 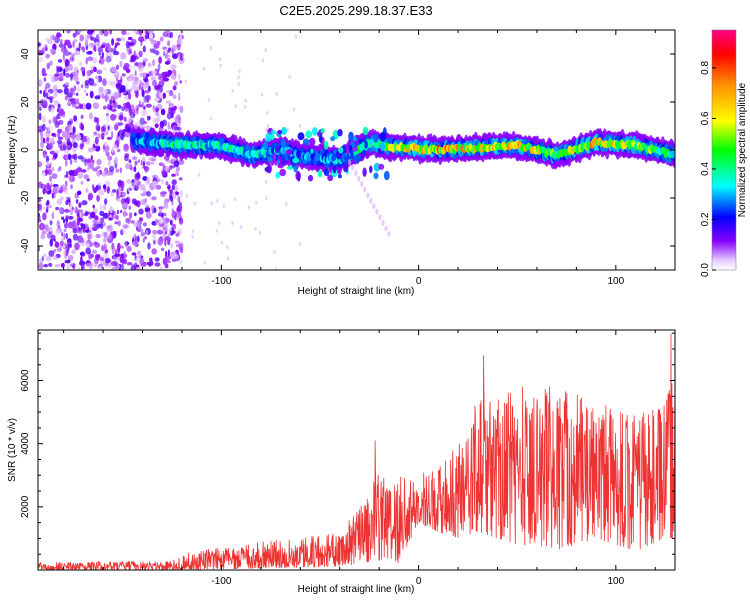 What do you see at coordinates (615, 581) in the screenshot?
I see `x-tick-label: 100` at bounding box center [615, 581].